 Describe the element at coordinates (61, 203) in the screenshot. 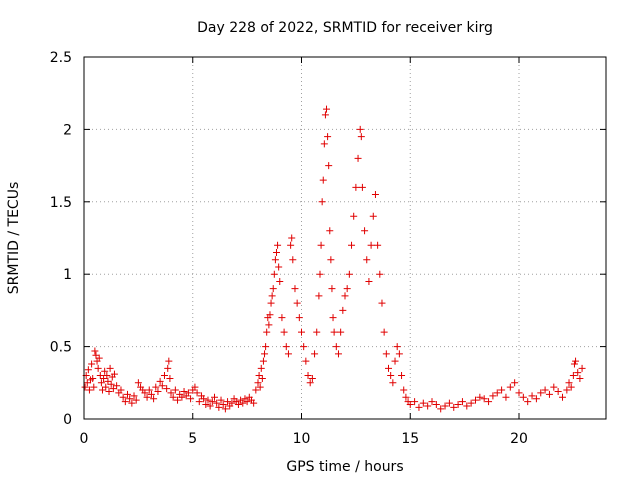

I see `y-tick-label: 1.5` at that location.